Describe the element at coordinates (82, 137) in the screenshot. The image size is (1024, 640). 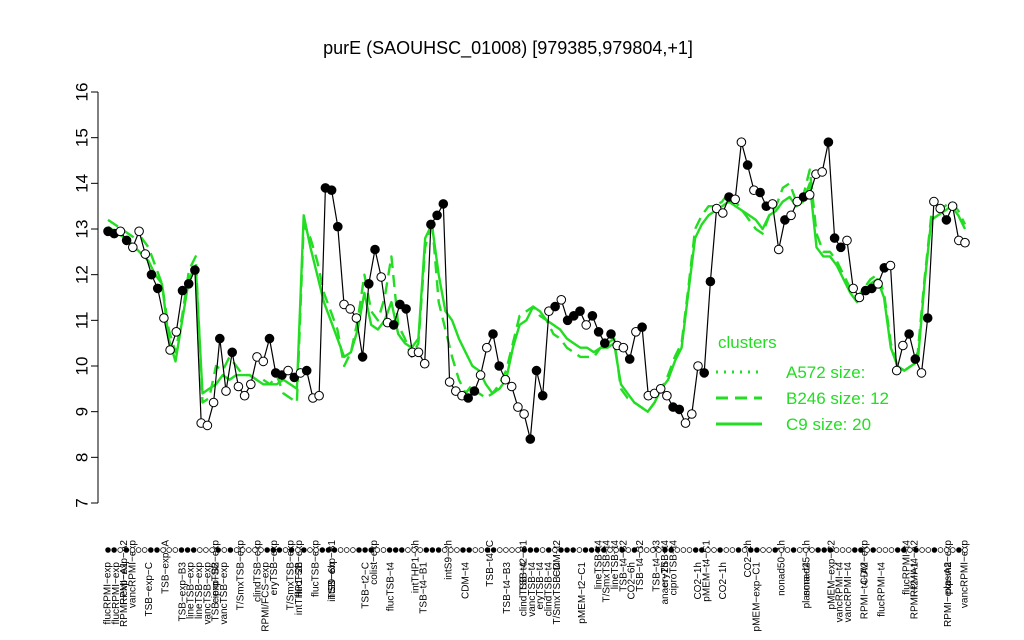
I see `y-tick-label: 15` at that location.